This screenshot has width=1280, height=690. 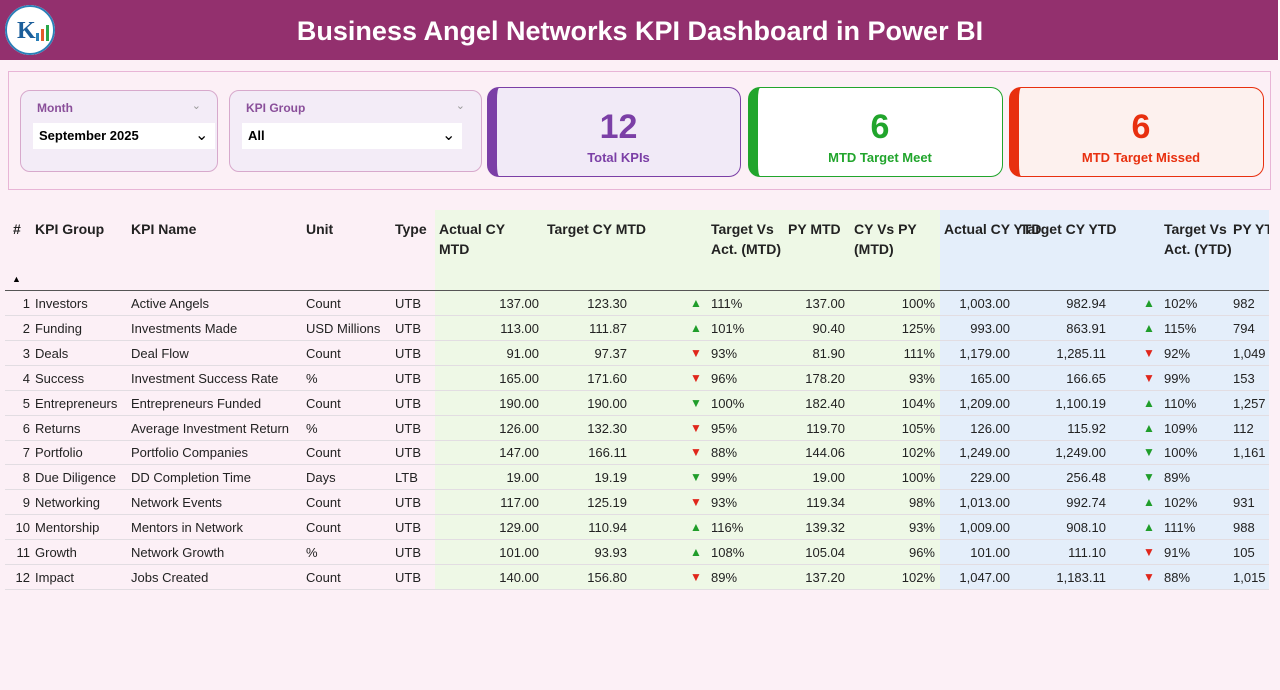 I want to click on cy-vs-py: 104%, so click(x=918, y=403).